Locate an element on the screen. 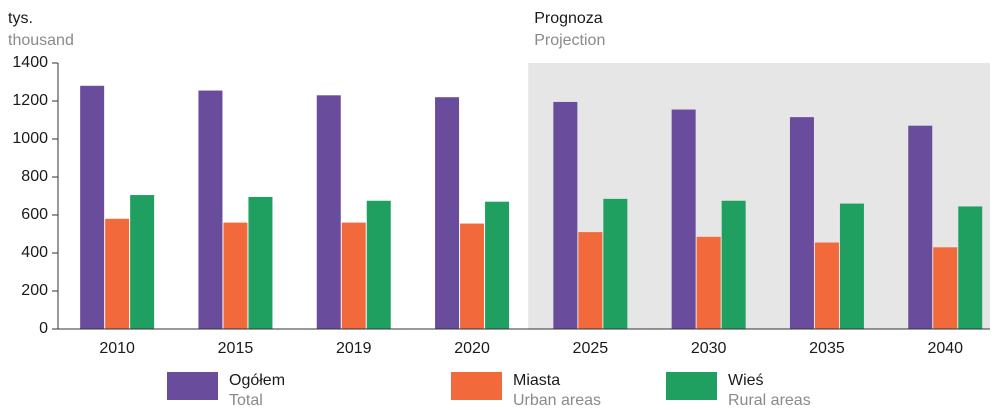 This screenshot has height=410, width=998. x-tick-label: 2020 is located at coordinates (472, 348).